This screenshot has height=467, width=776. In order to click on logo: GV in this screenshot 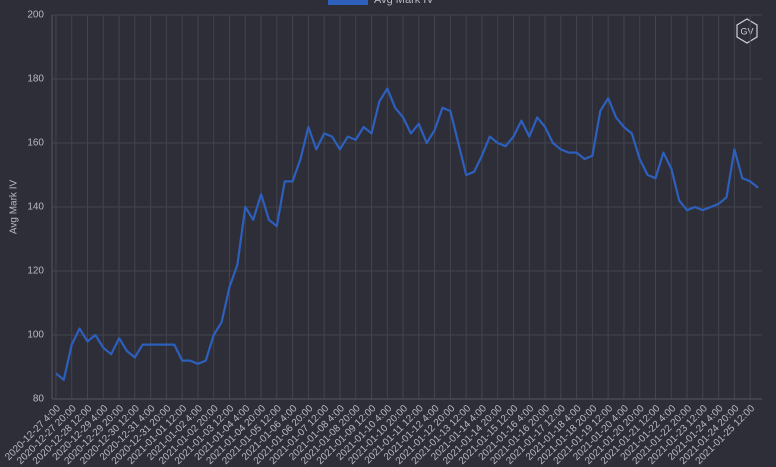, I will do `click(747, 31)`.